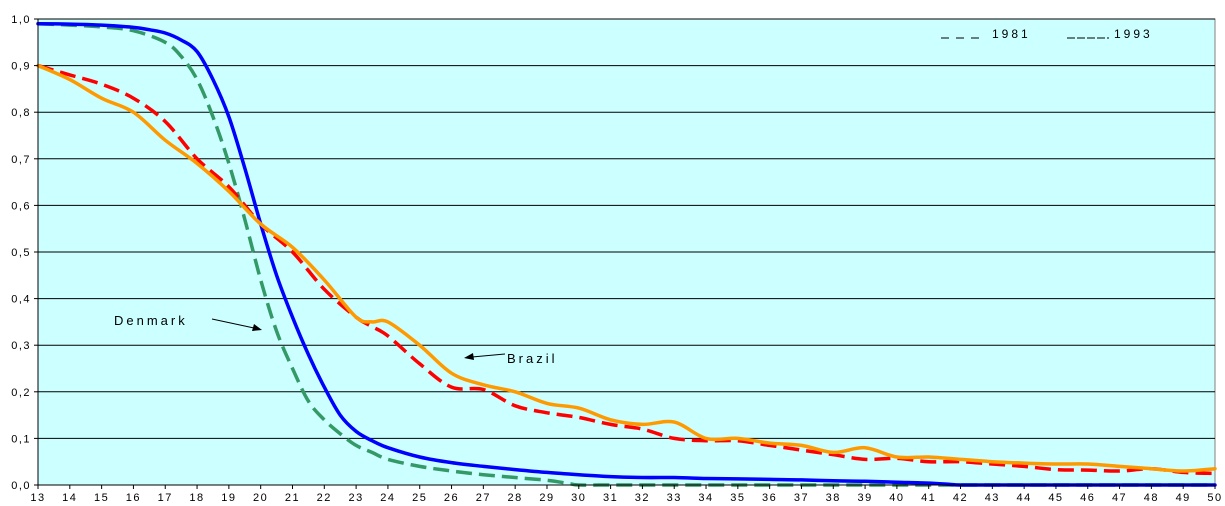 The width and height of the screenshot is (1225, 506). What do you see at coordinates (769, 498) in the screenshot?
I see `x-tick-label: 36` at bounding box center [769, 498].